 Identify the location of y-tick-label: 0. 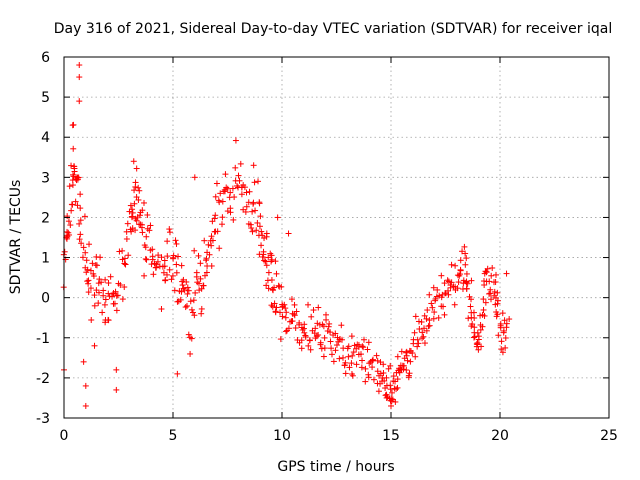
(45, 299).